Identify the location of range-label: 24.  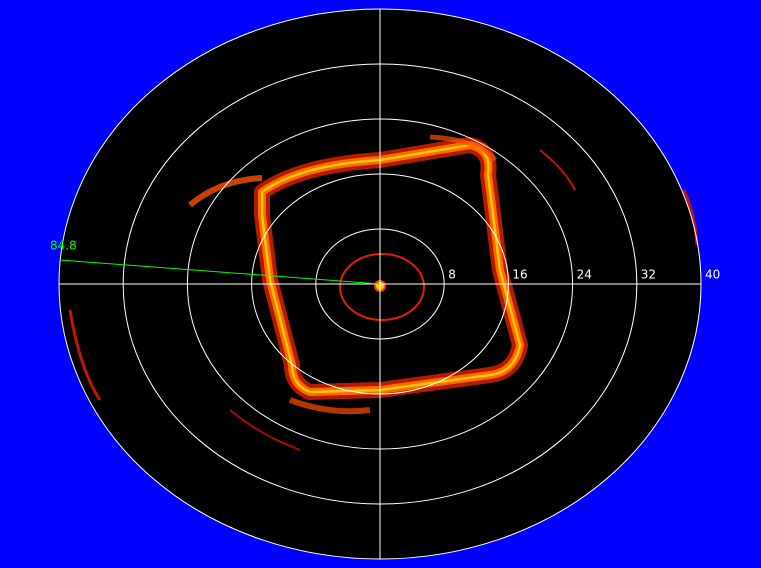
(584, 275).